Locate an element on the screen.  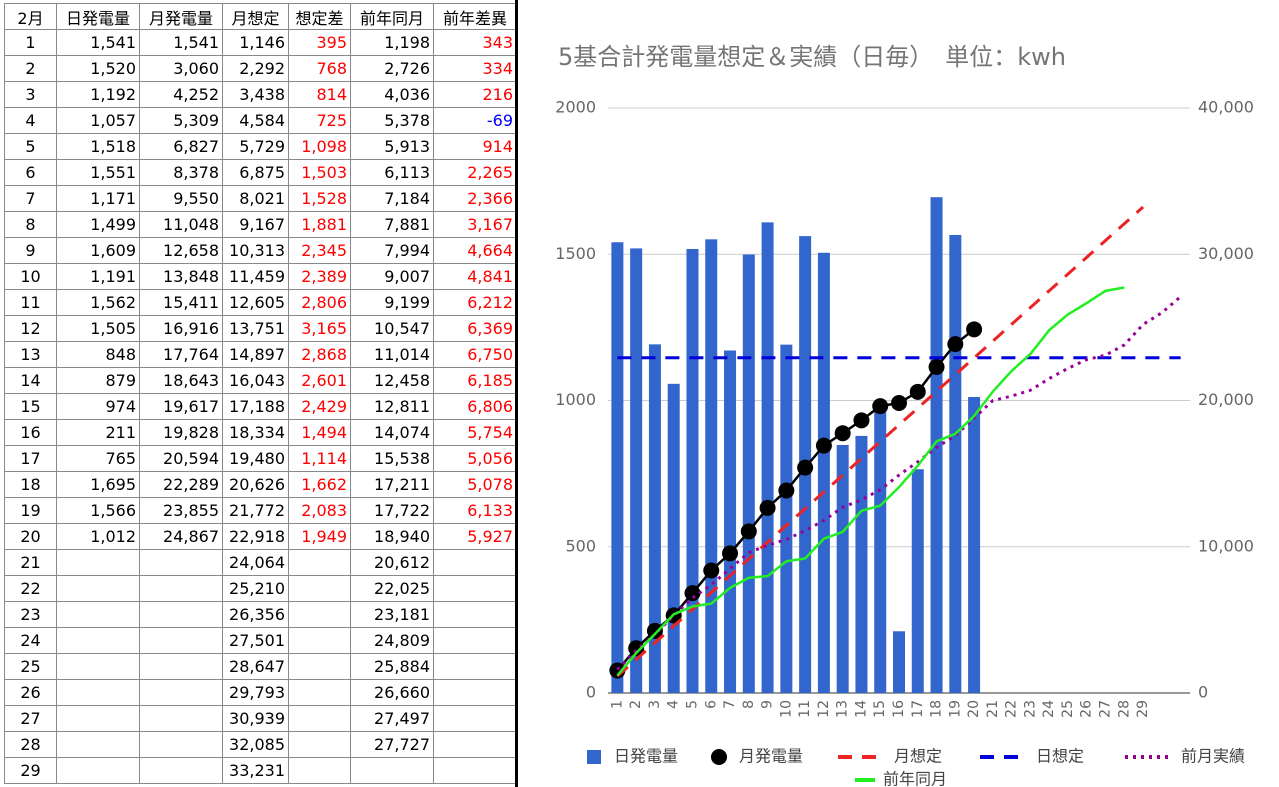
table-cell: 22 is located at coordinates (30, 588).